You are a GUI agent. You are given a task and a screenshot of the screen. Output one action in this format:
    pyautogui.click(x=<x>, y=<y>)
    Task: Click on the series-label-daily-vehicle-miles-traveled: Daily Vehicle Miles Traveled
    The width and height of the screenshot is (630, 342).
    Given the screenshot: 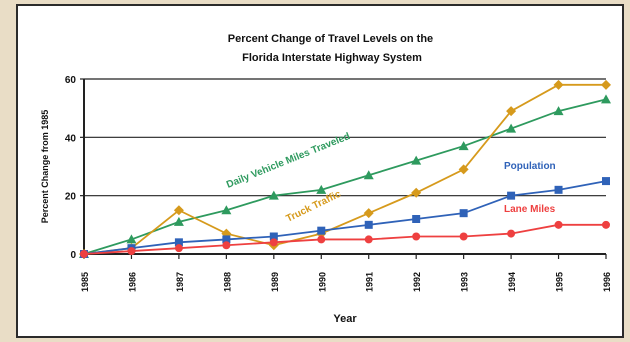 What is the action you would take?
    pyautogui.click(x=288, y=161)
    